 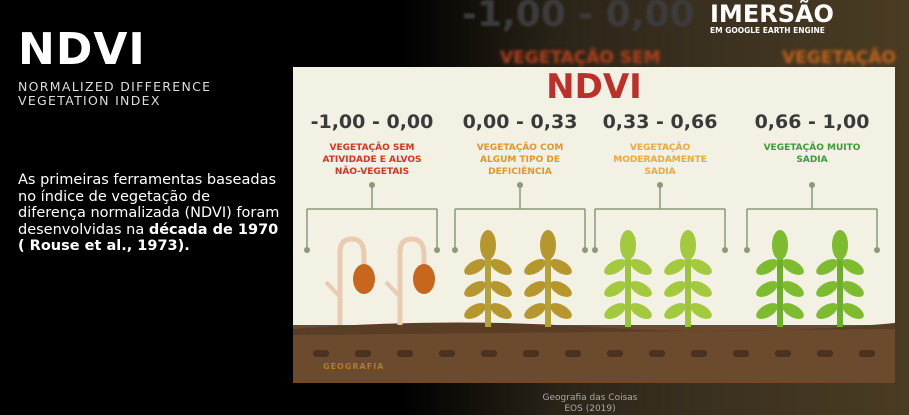 What do you see at coordinates (590, 409) in the screenshot?
I see `caption: EOS (2019)` at bounding box center [590, 409].